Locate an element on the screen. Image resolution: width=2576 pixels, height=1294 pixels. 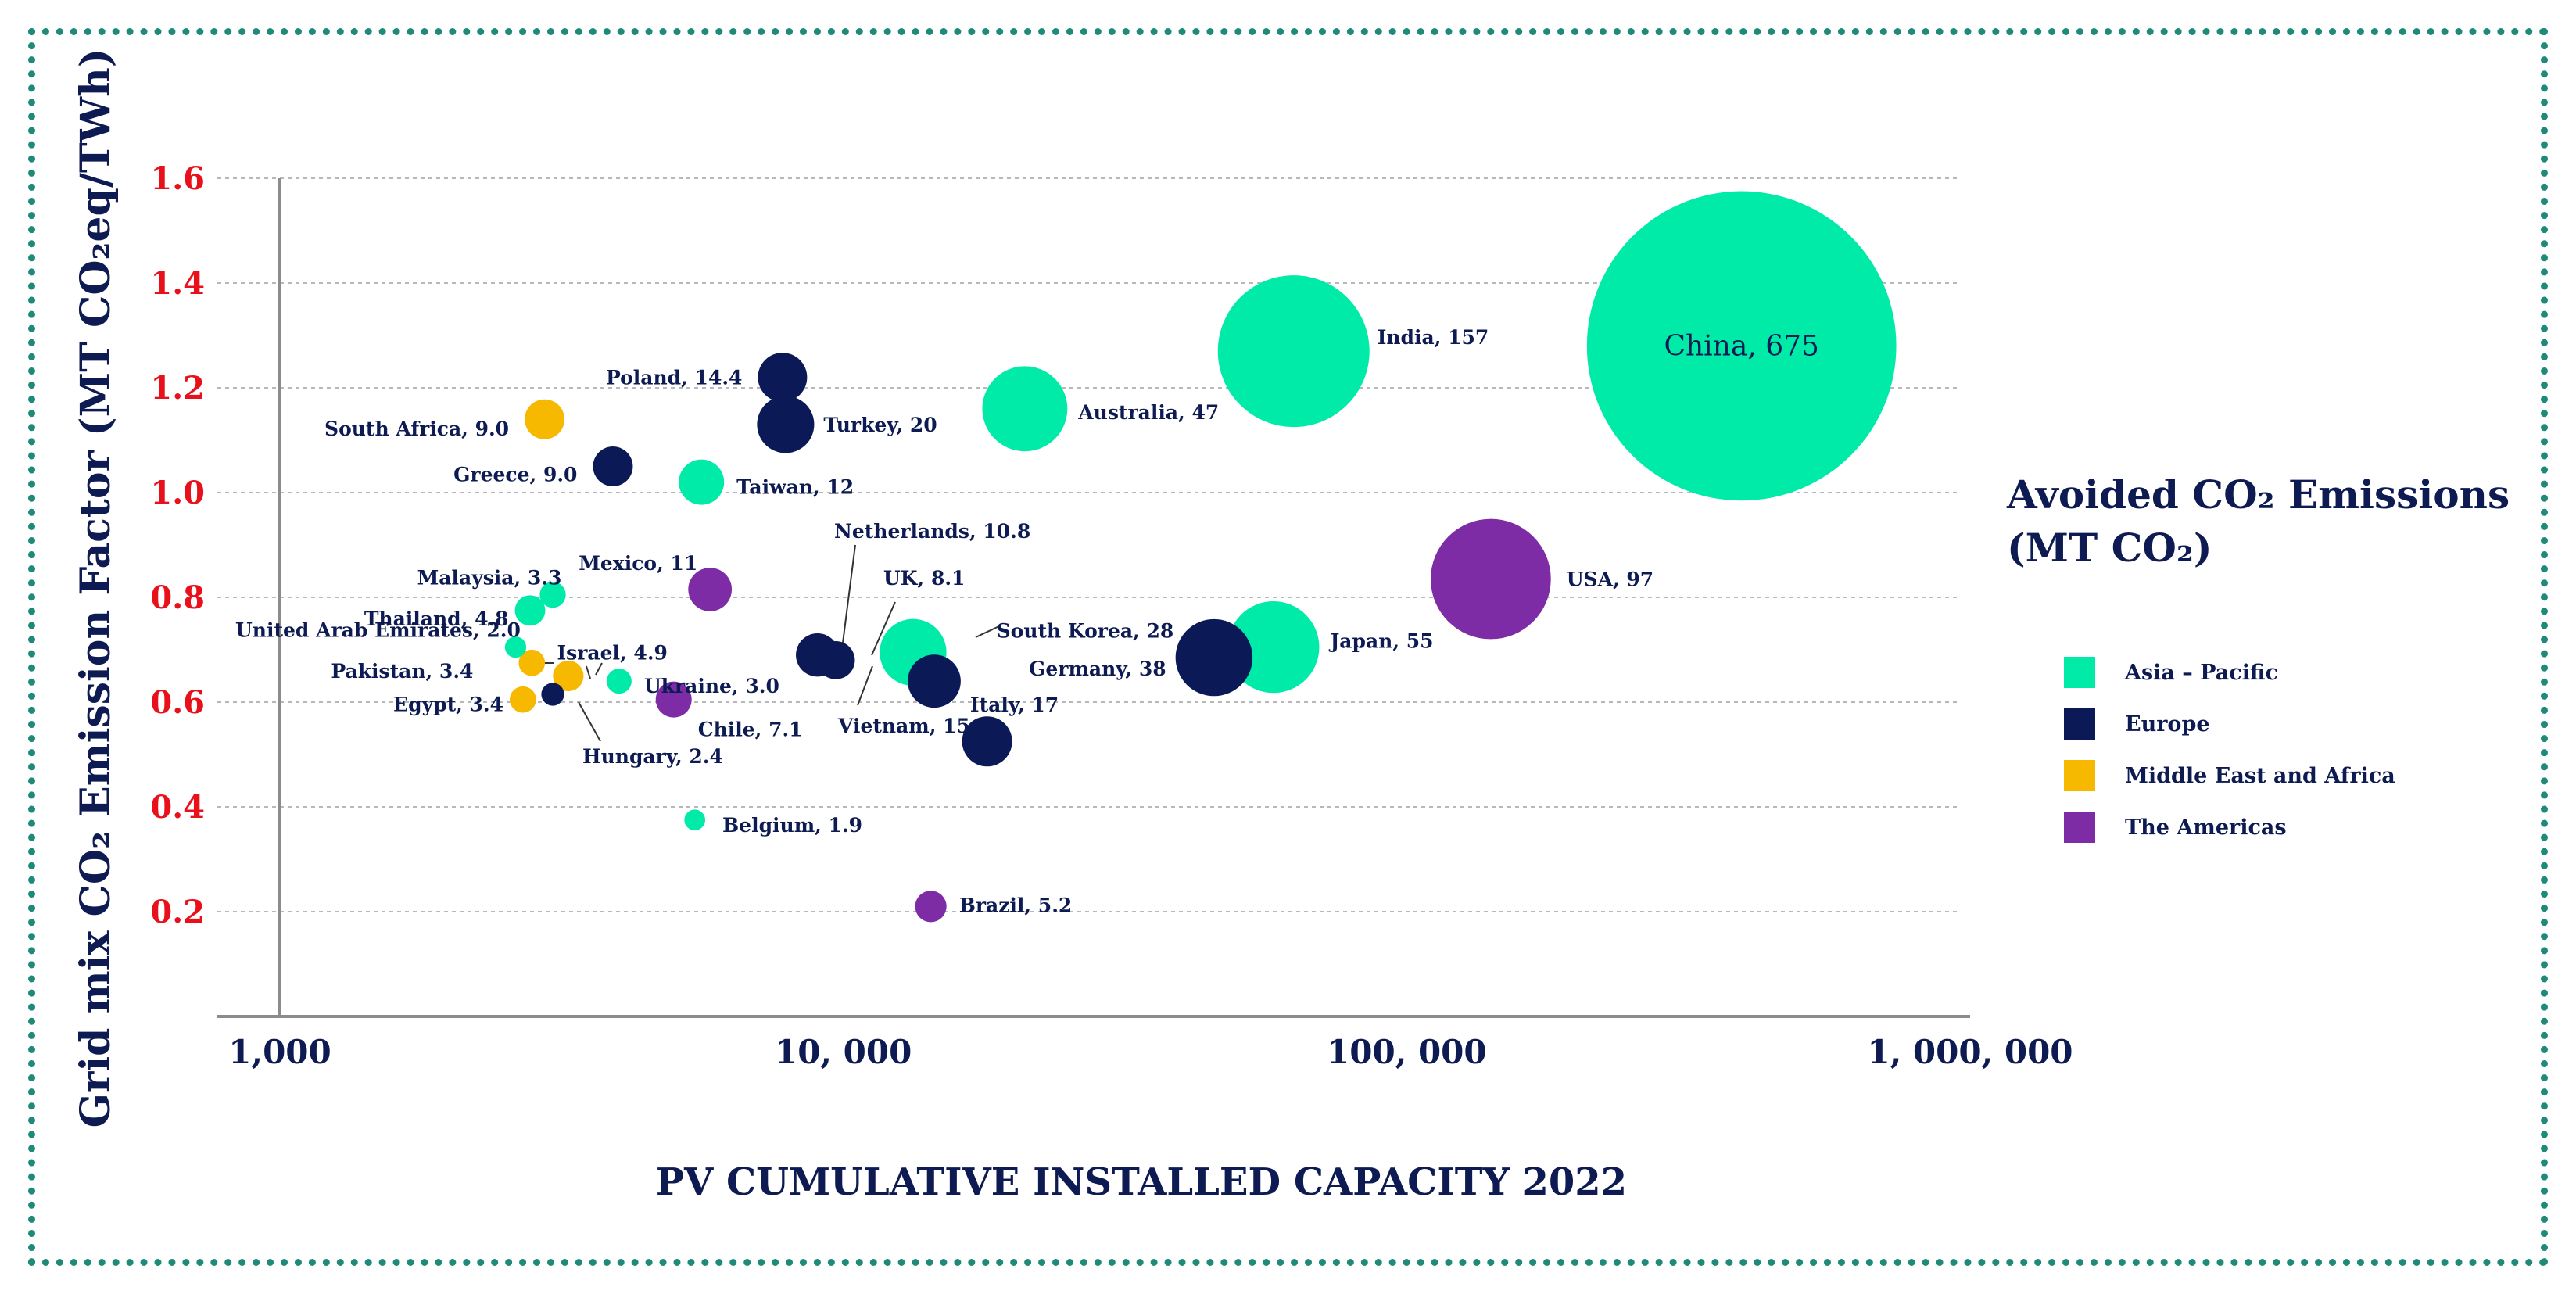
legend-title-line2: (MT CO₂) is located at coordinates (2109, 548).